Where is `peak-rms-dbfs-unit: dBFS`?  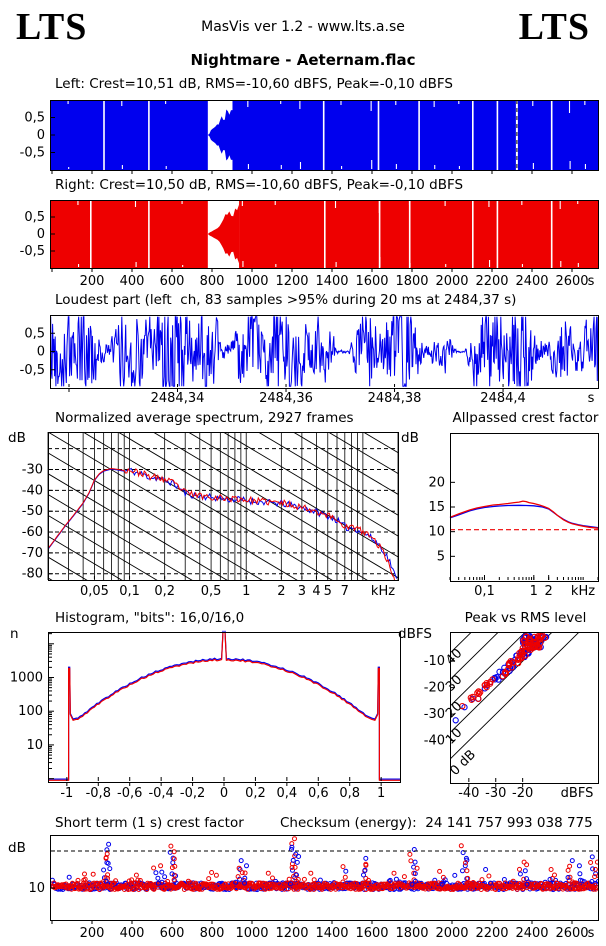 peak-rms-dbfs-unit: dBFS is located at coordinates (415, 634).